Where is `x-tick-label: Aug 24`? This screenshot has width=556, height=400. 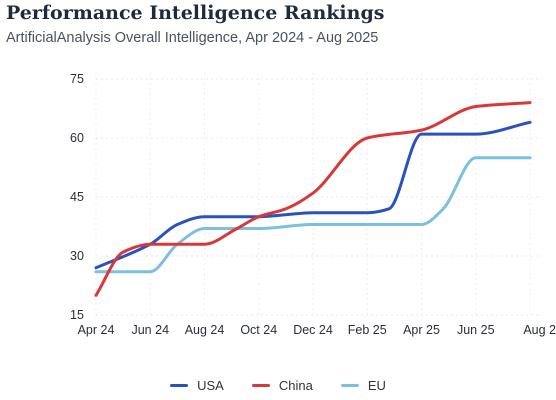 x-tick-label: Aug 24 is located at coordinates (205, 330).